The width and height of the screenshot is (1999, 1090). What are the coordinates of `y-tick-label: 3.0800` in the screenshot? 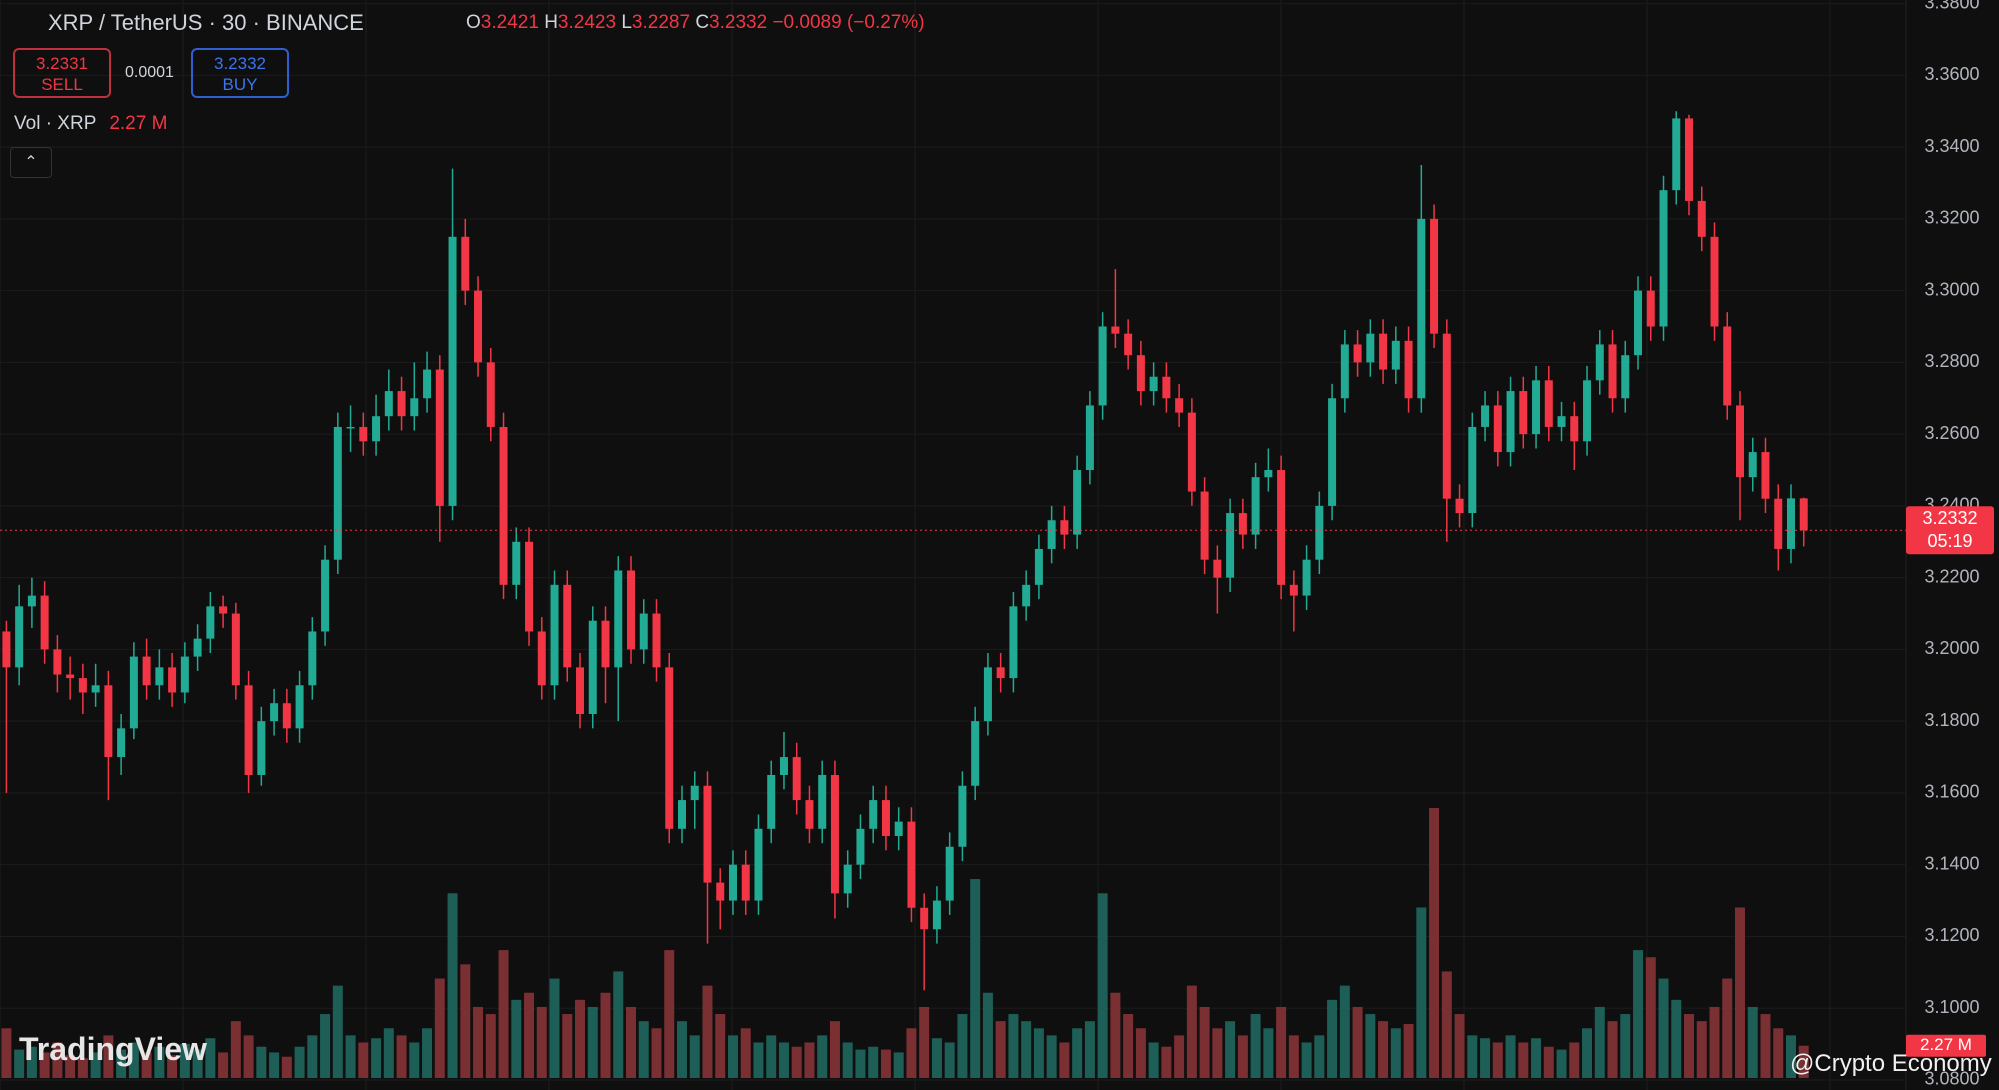 It's located at (1951, 1079).